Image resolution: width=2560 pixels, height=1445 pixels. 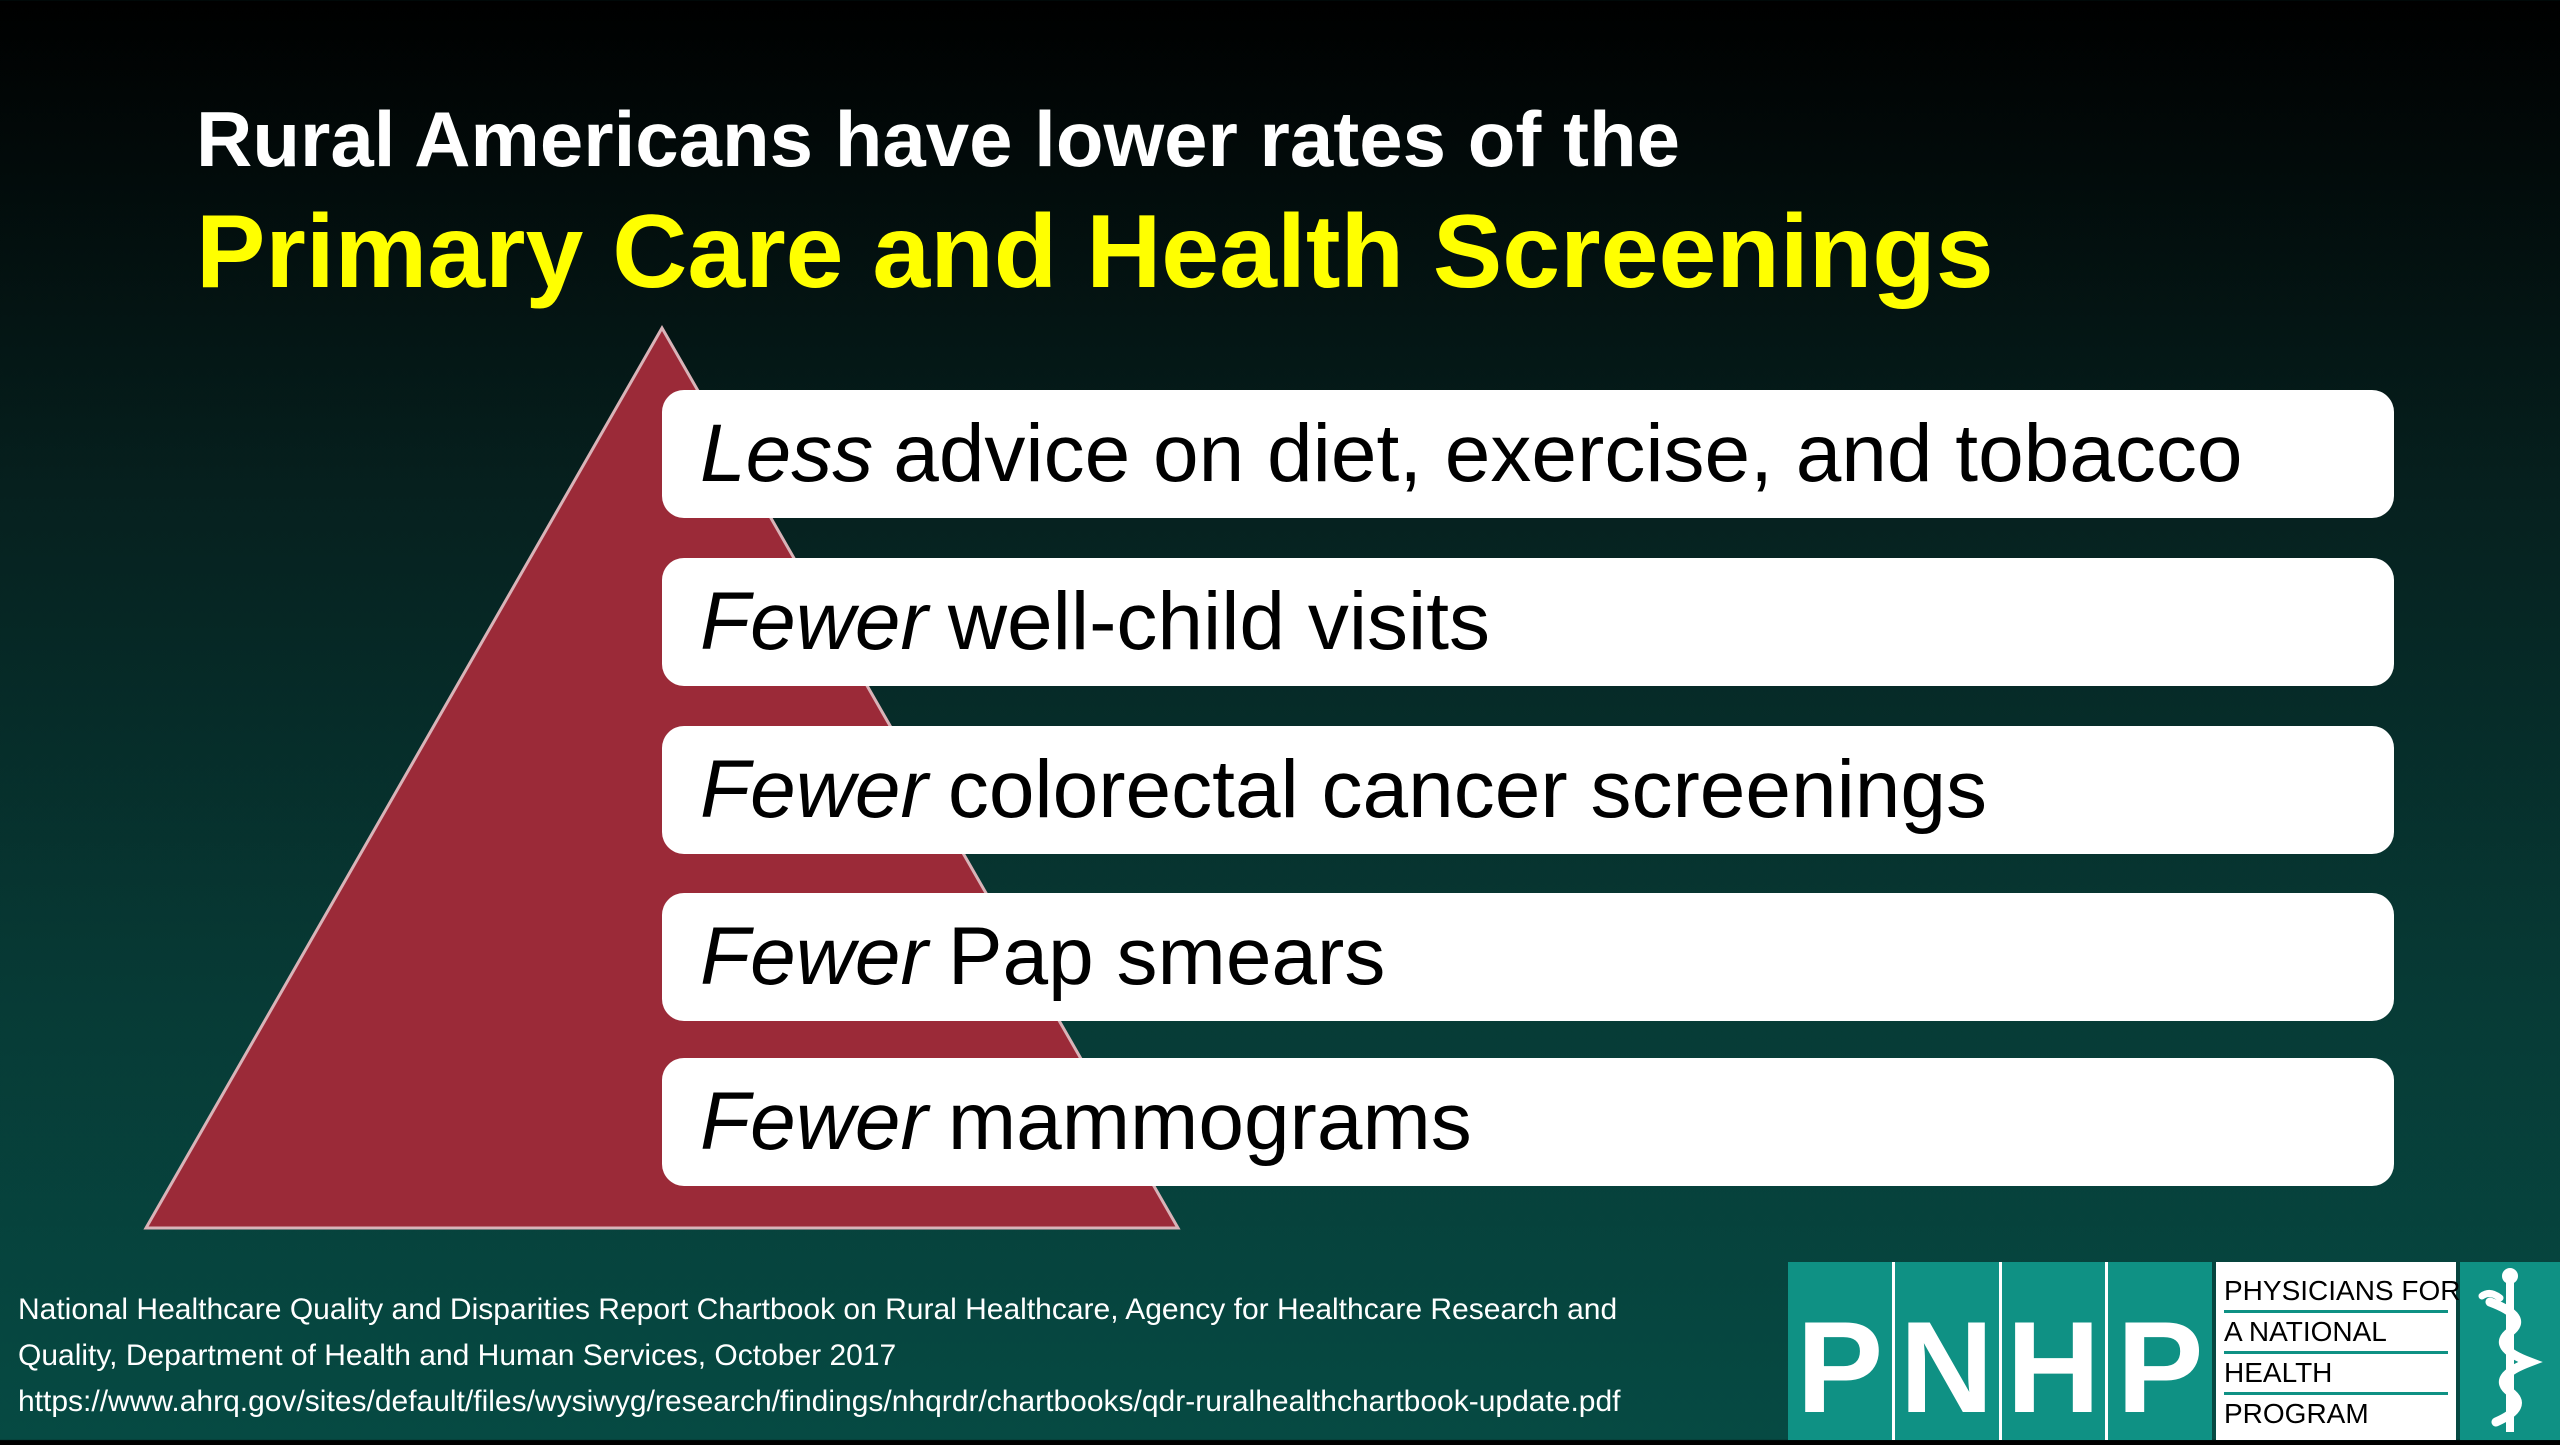 I want to click on item-text: colorectal cancer screenings, so click(x=1467, y=789).